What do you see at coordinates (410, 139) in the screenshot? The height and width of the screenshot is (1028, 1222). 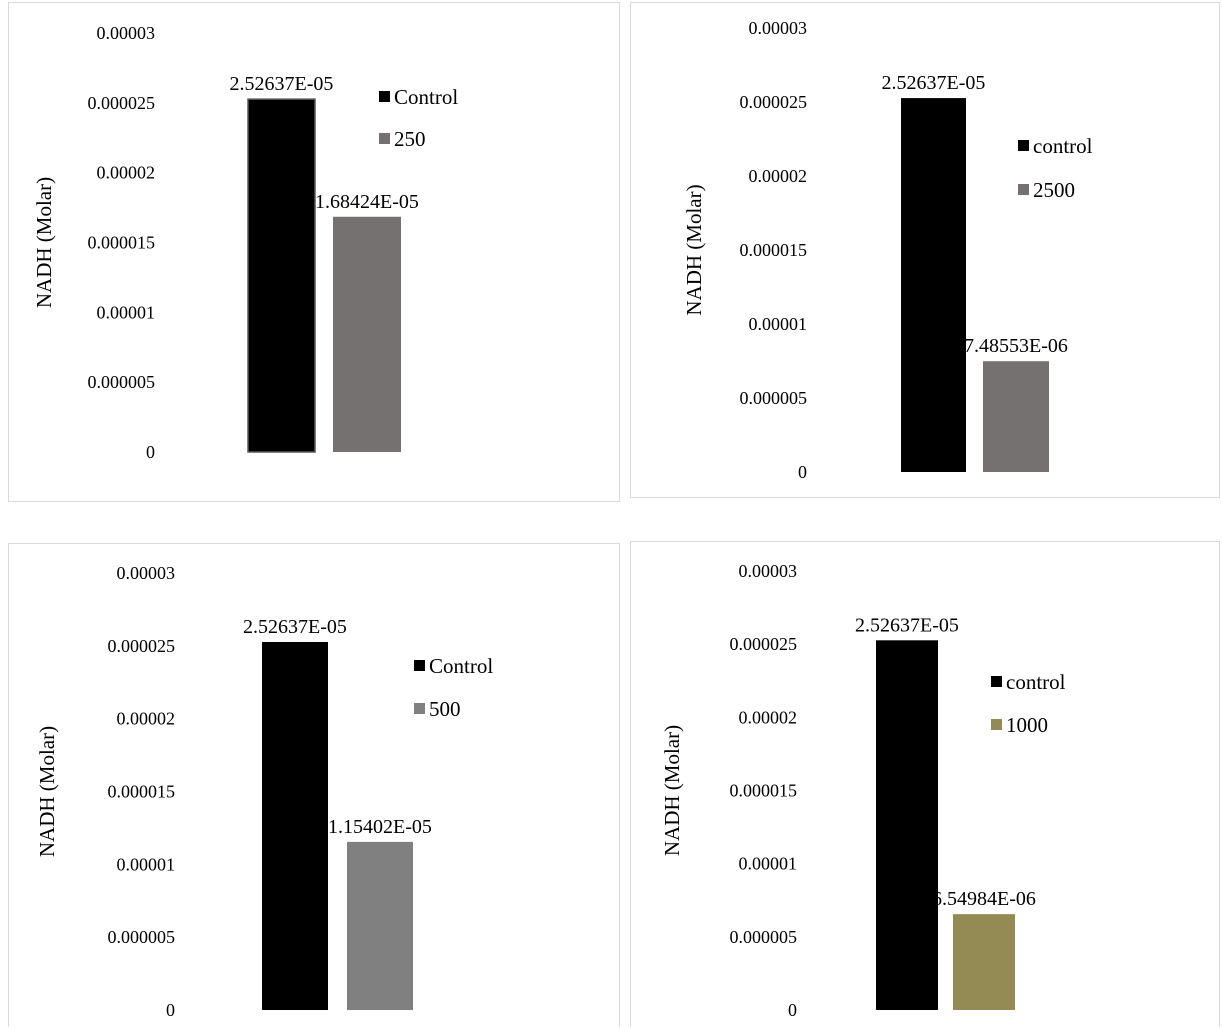 I see `legend-label: 250` at bounding box center [410, 139].